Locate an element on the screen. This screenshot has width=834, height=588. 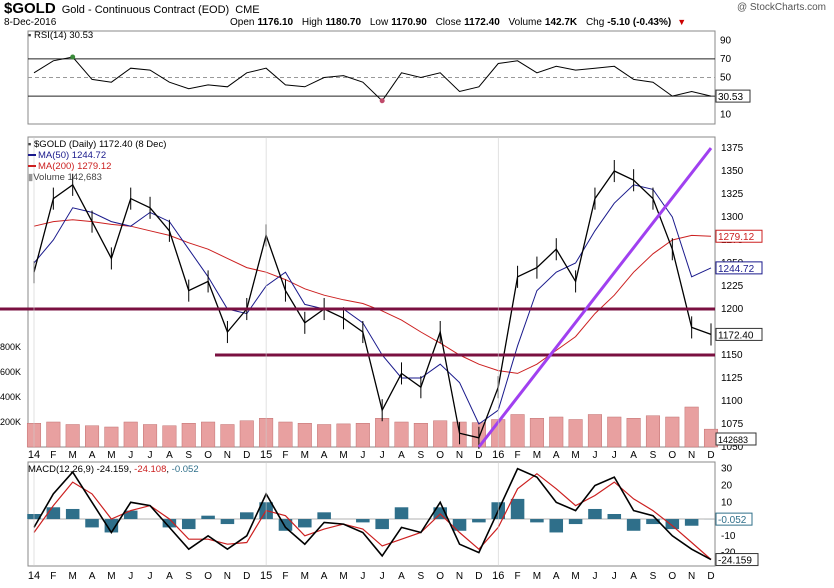
macd-tick-label: 30 is located at coordinates (727, 469).